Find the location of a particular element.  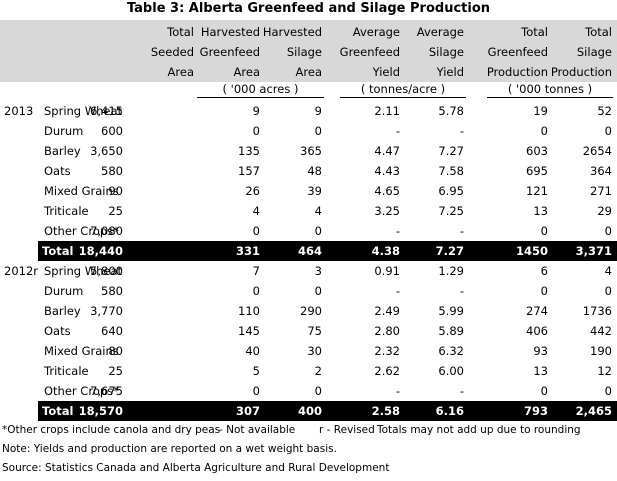

seeded-area: 600 is located at coordinates (112, 131).